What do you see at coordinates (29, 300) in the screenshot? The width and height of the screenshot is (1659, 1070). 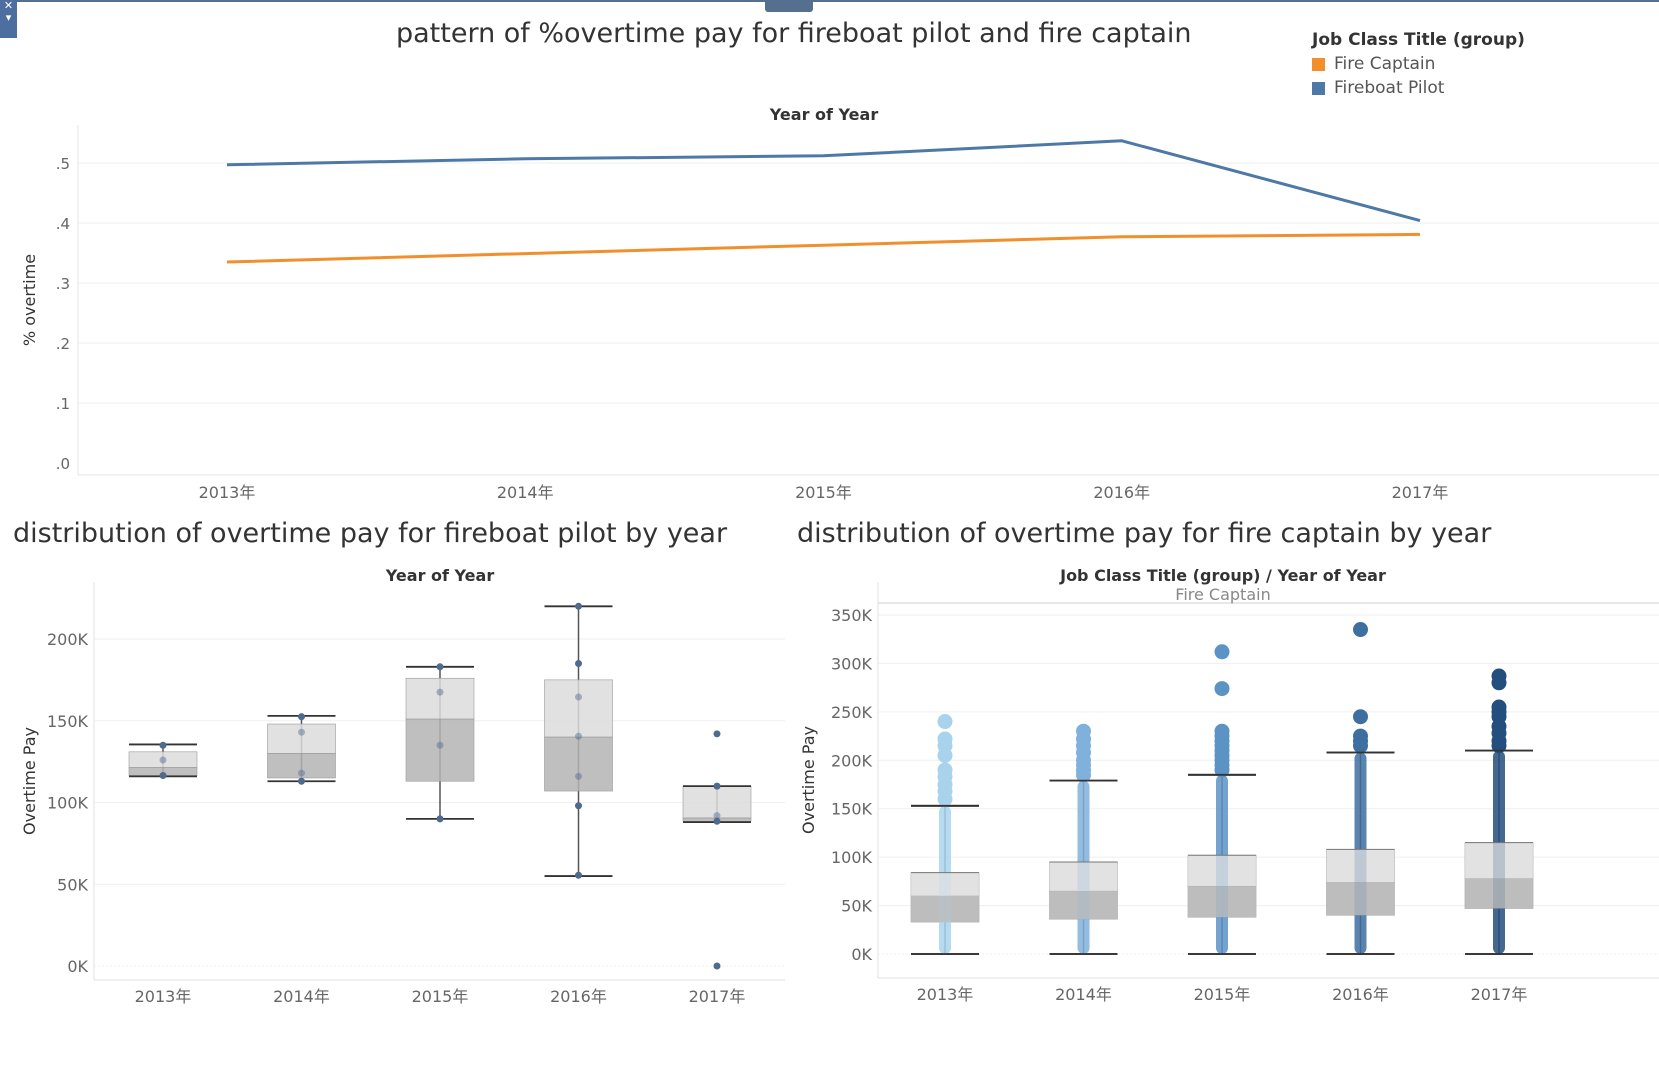 I see `y-axis-label: % overtime` at bounding box center [29, 300].